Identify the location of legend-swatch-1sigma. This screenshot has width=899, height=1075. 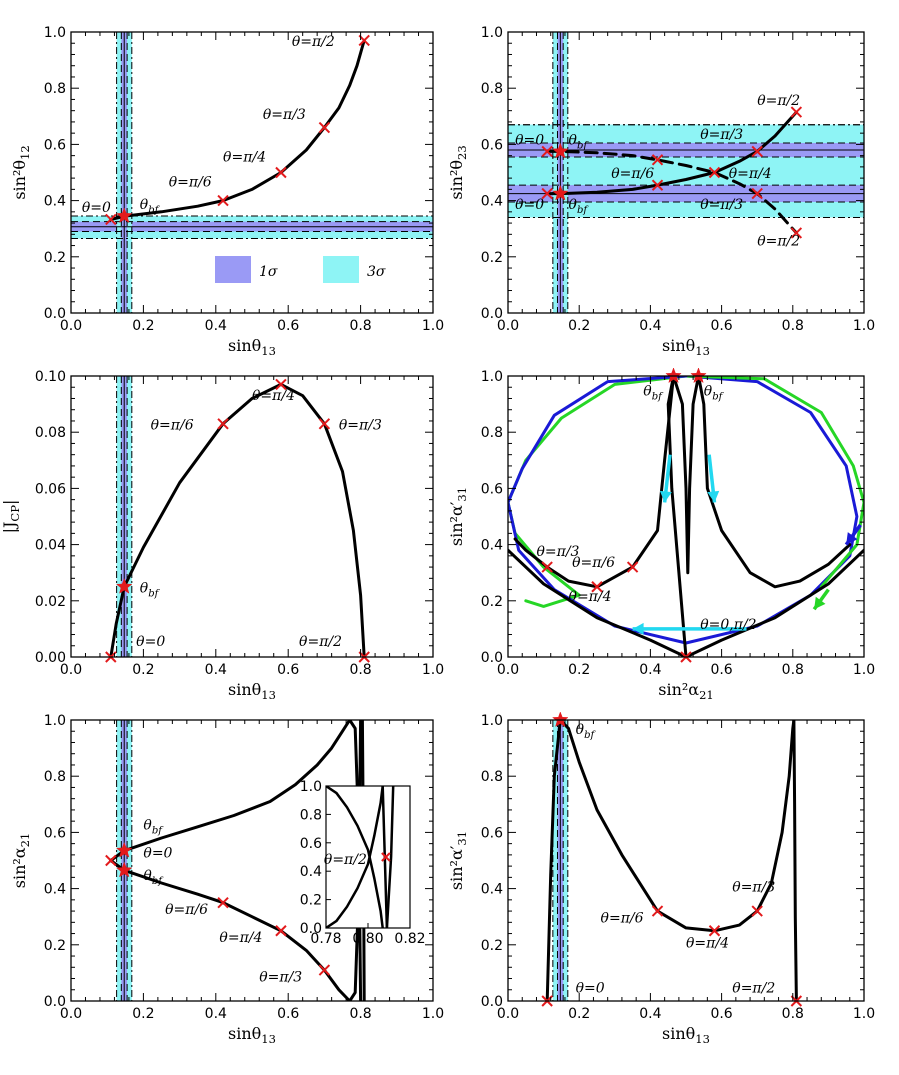
(233, 269).